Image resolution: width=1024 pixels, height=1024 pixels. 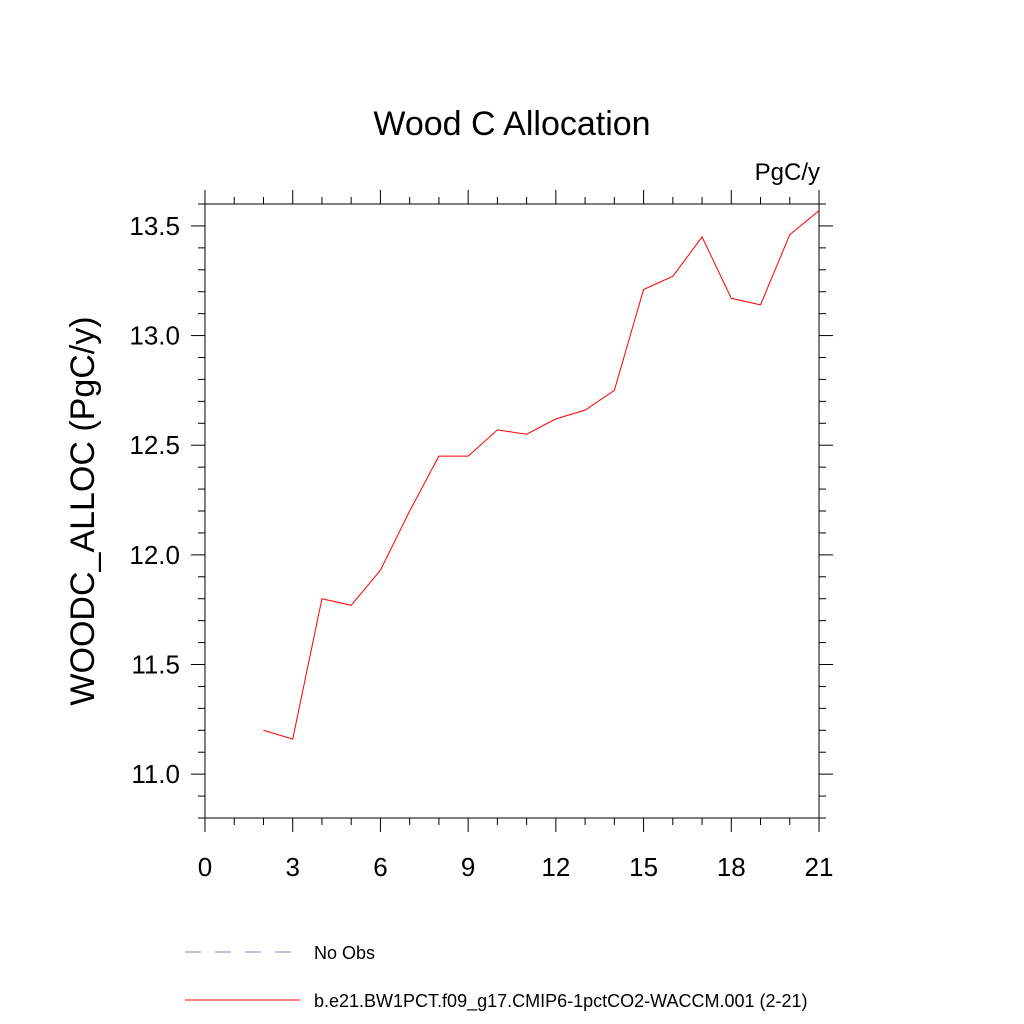 I want to click on x-tick-label: 0, so click(x=205, y=867).